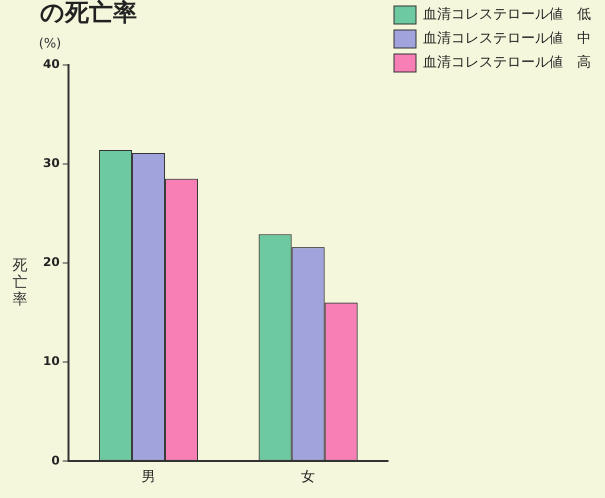  I want to click on legend-label: 血清コレステロール値 高, so click(507, 62).